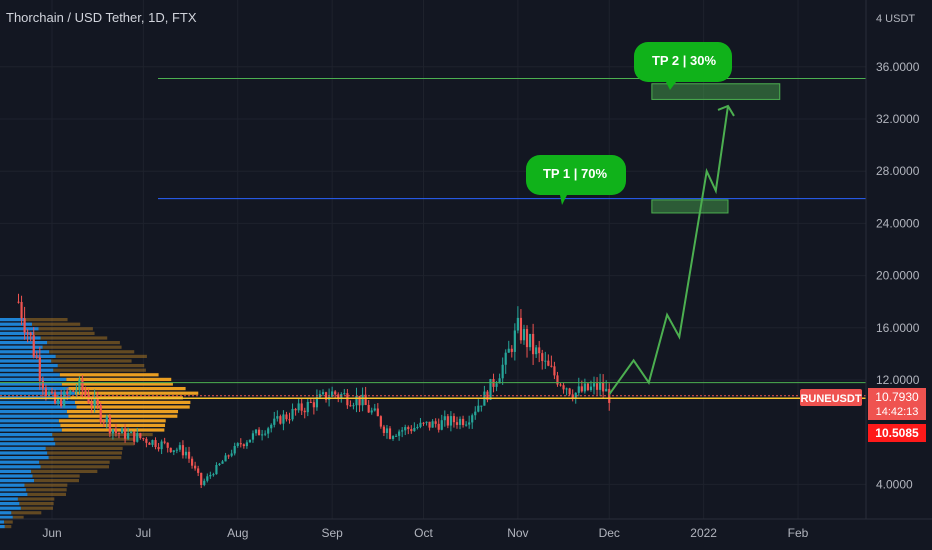  I want to click on projection-arrow, so click(671, 249).